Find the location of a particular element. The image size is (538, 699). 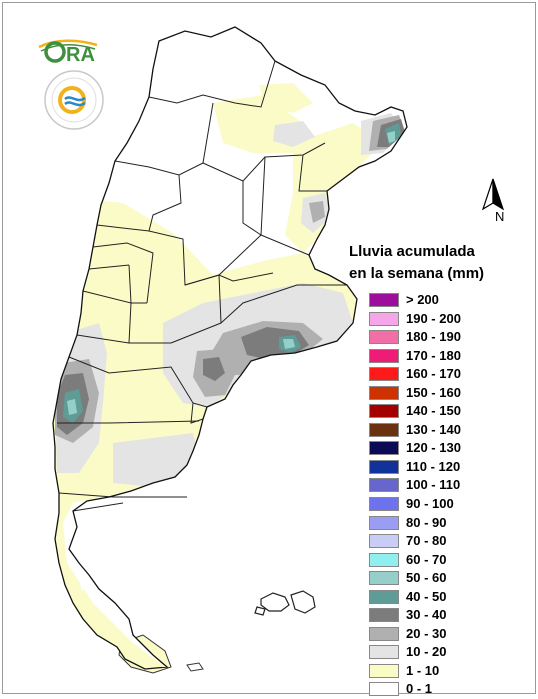

legend-item: 20 - 30 is located at coordinates (449, 634).